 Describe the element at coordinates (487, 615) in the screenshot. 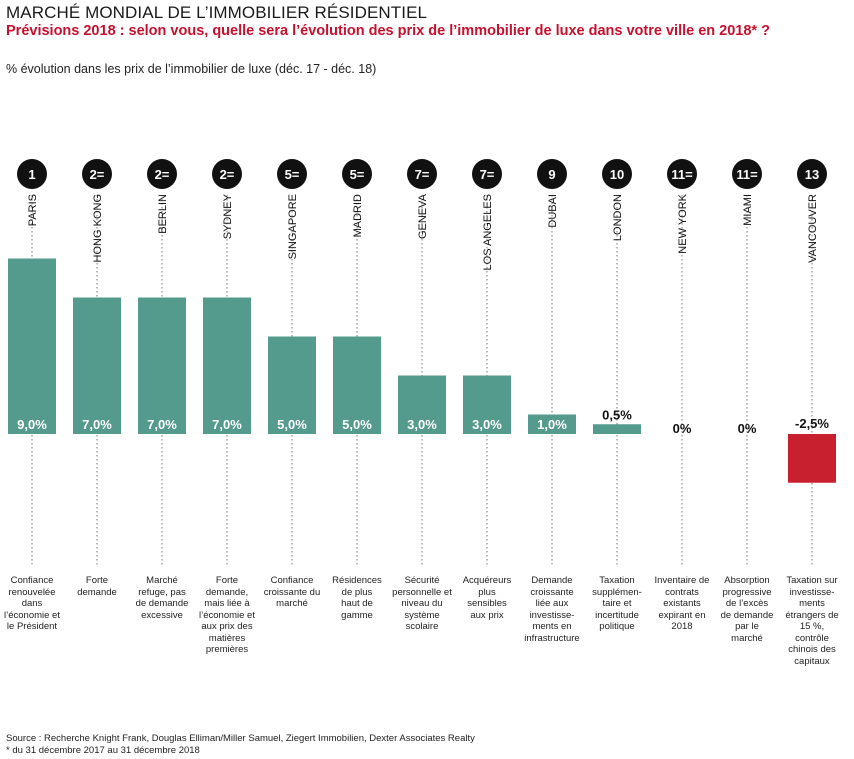

I see `description-line: aux prix` at that location.